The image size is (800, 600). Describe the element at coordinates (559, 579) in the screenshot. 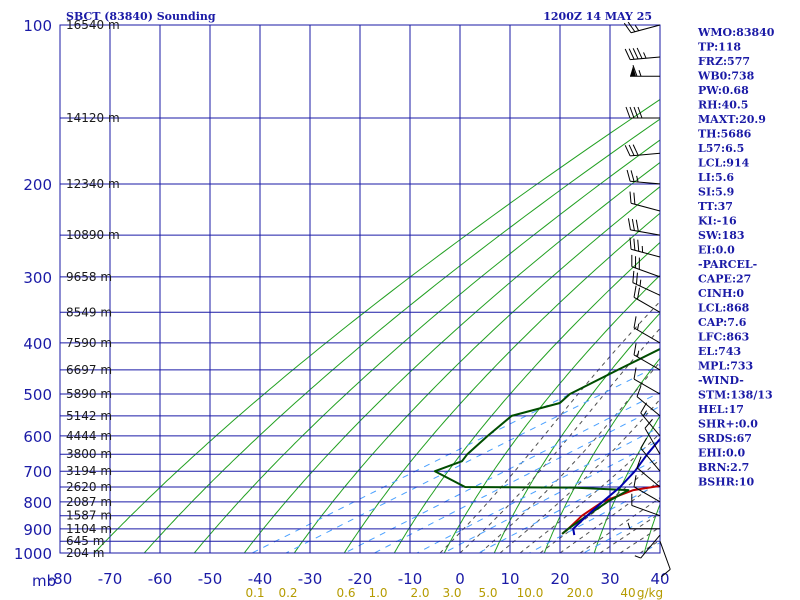

I see `temperature-tick-label: 20` at that location.